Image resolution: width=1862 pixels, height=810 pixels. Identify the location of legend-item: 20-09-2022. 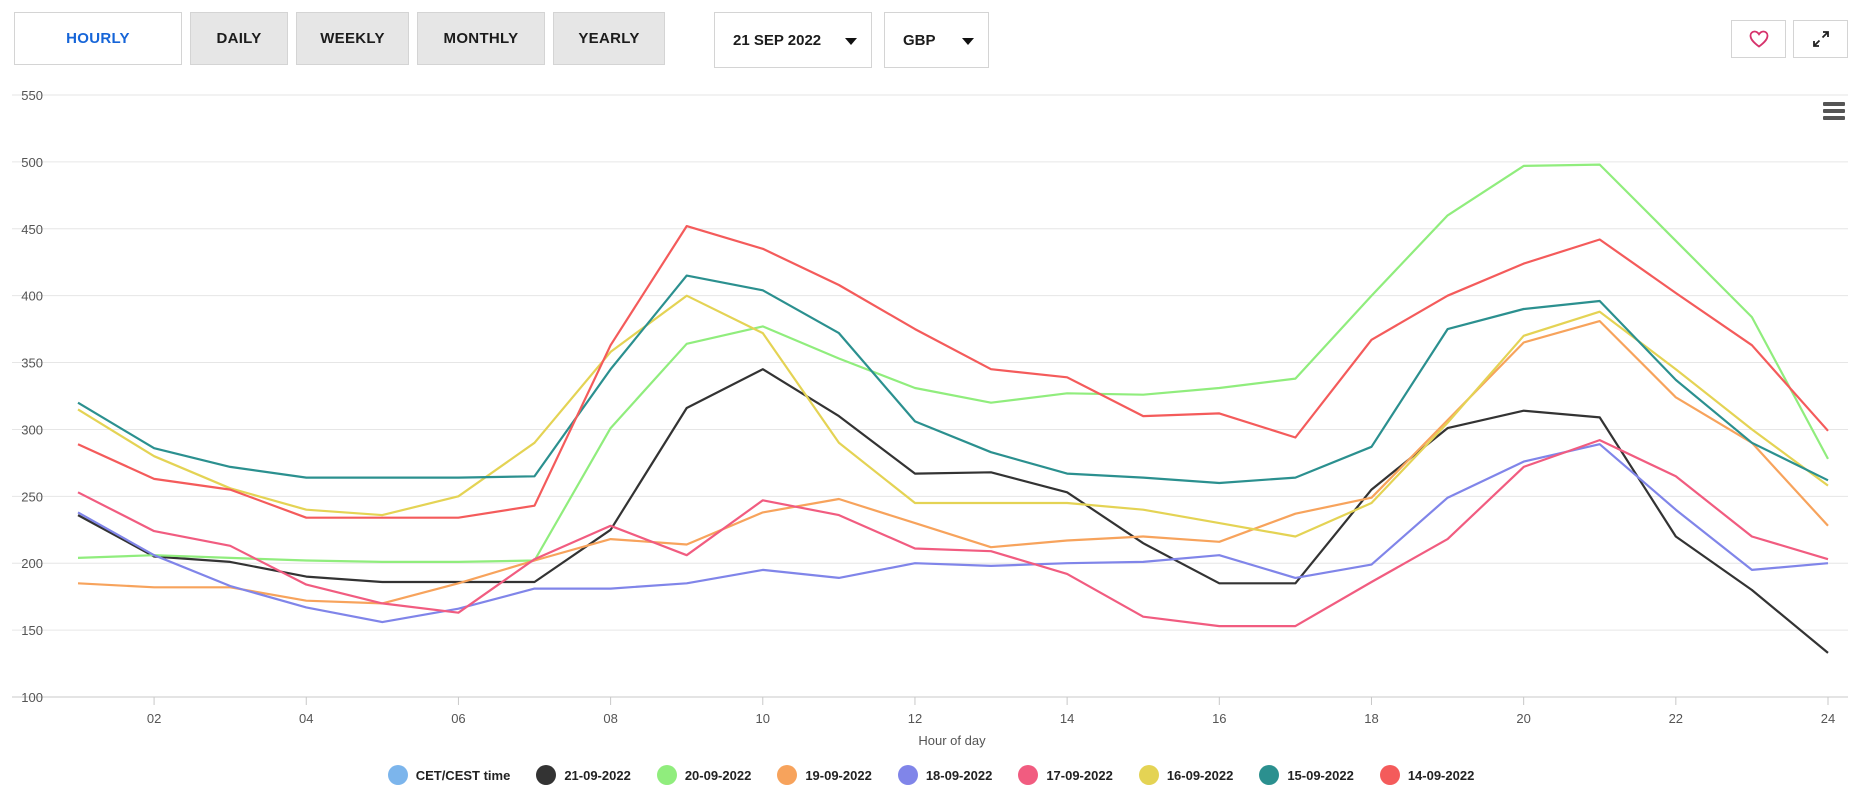
(704, 775).